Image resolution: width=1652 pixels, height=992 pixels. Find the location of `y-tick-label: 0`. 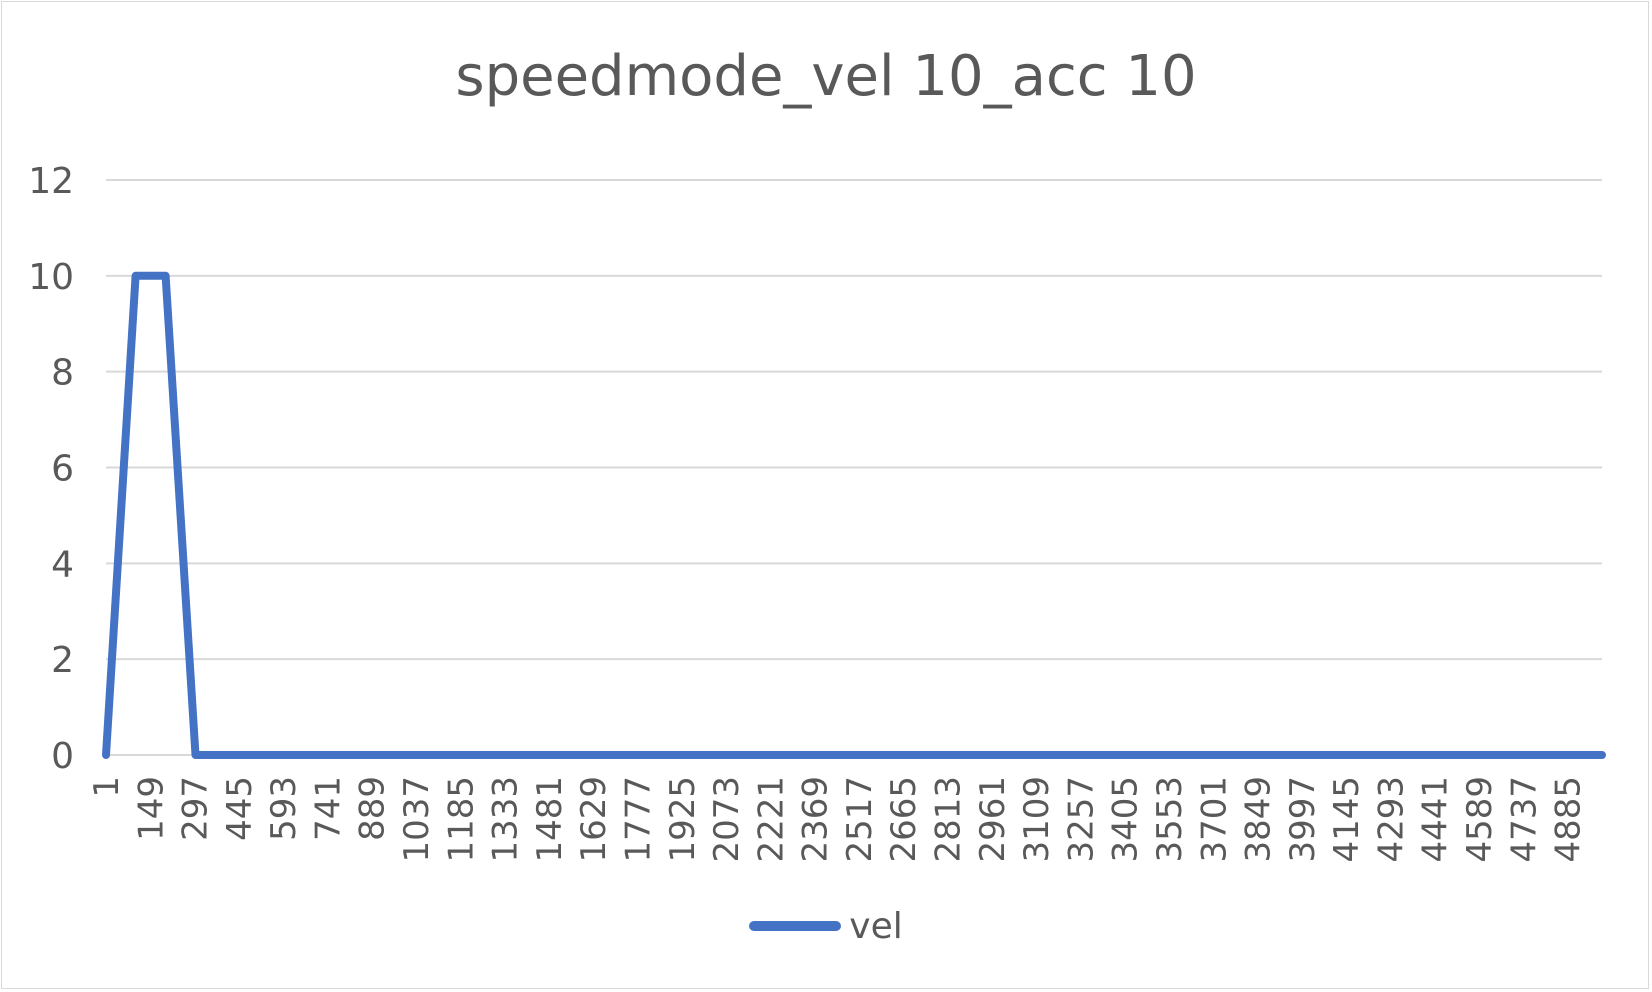

y-tick-label: 0 is located at coordinates (62, 756).